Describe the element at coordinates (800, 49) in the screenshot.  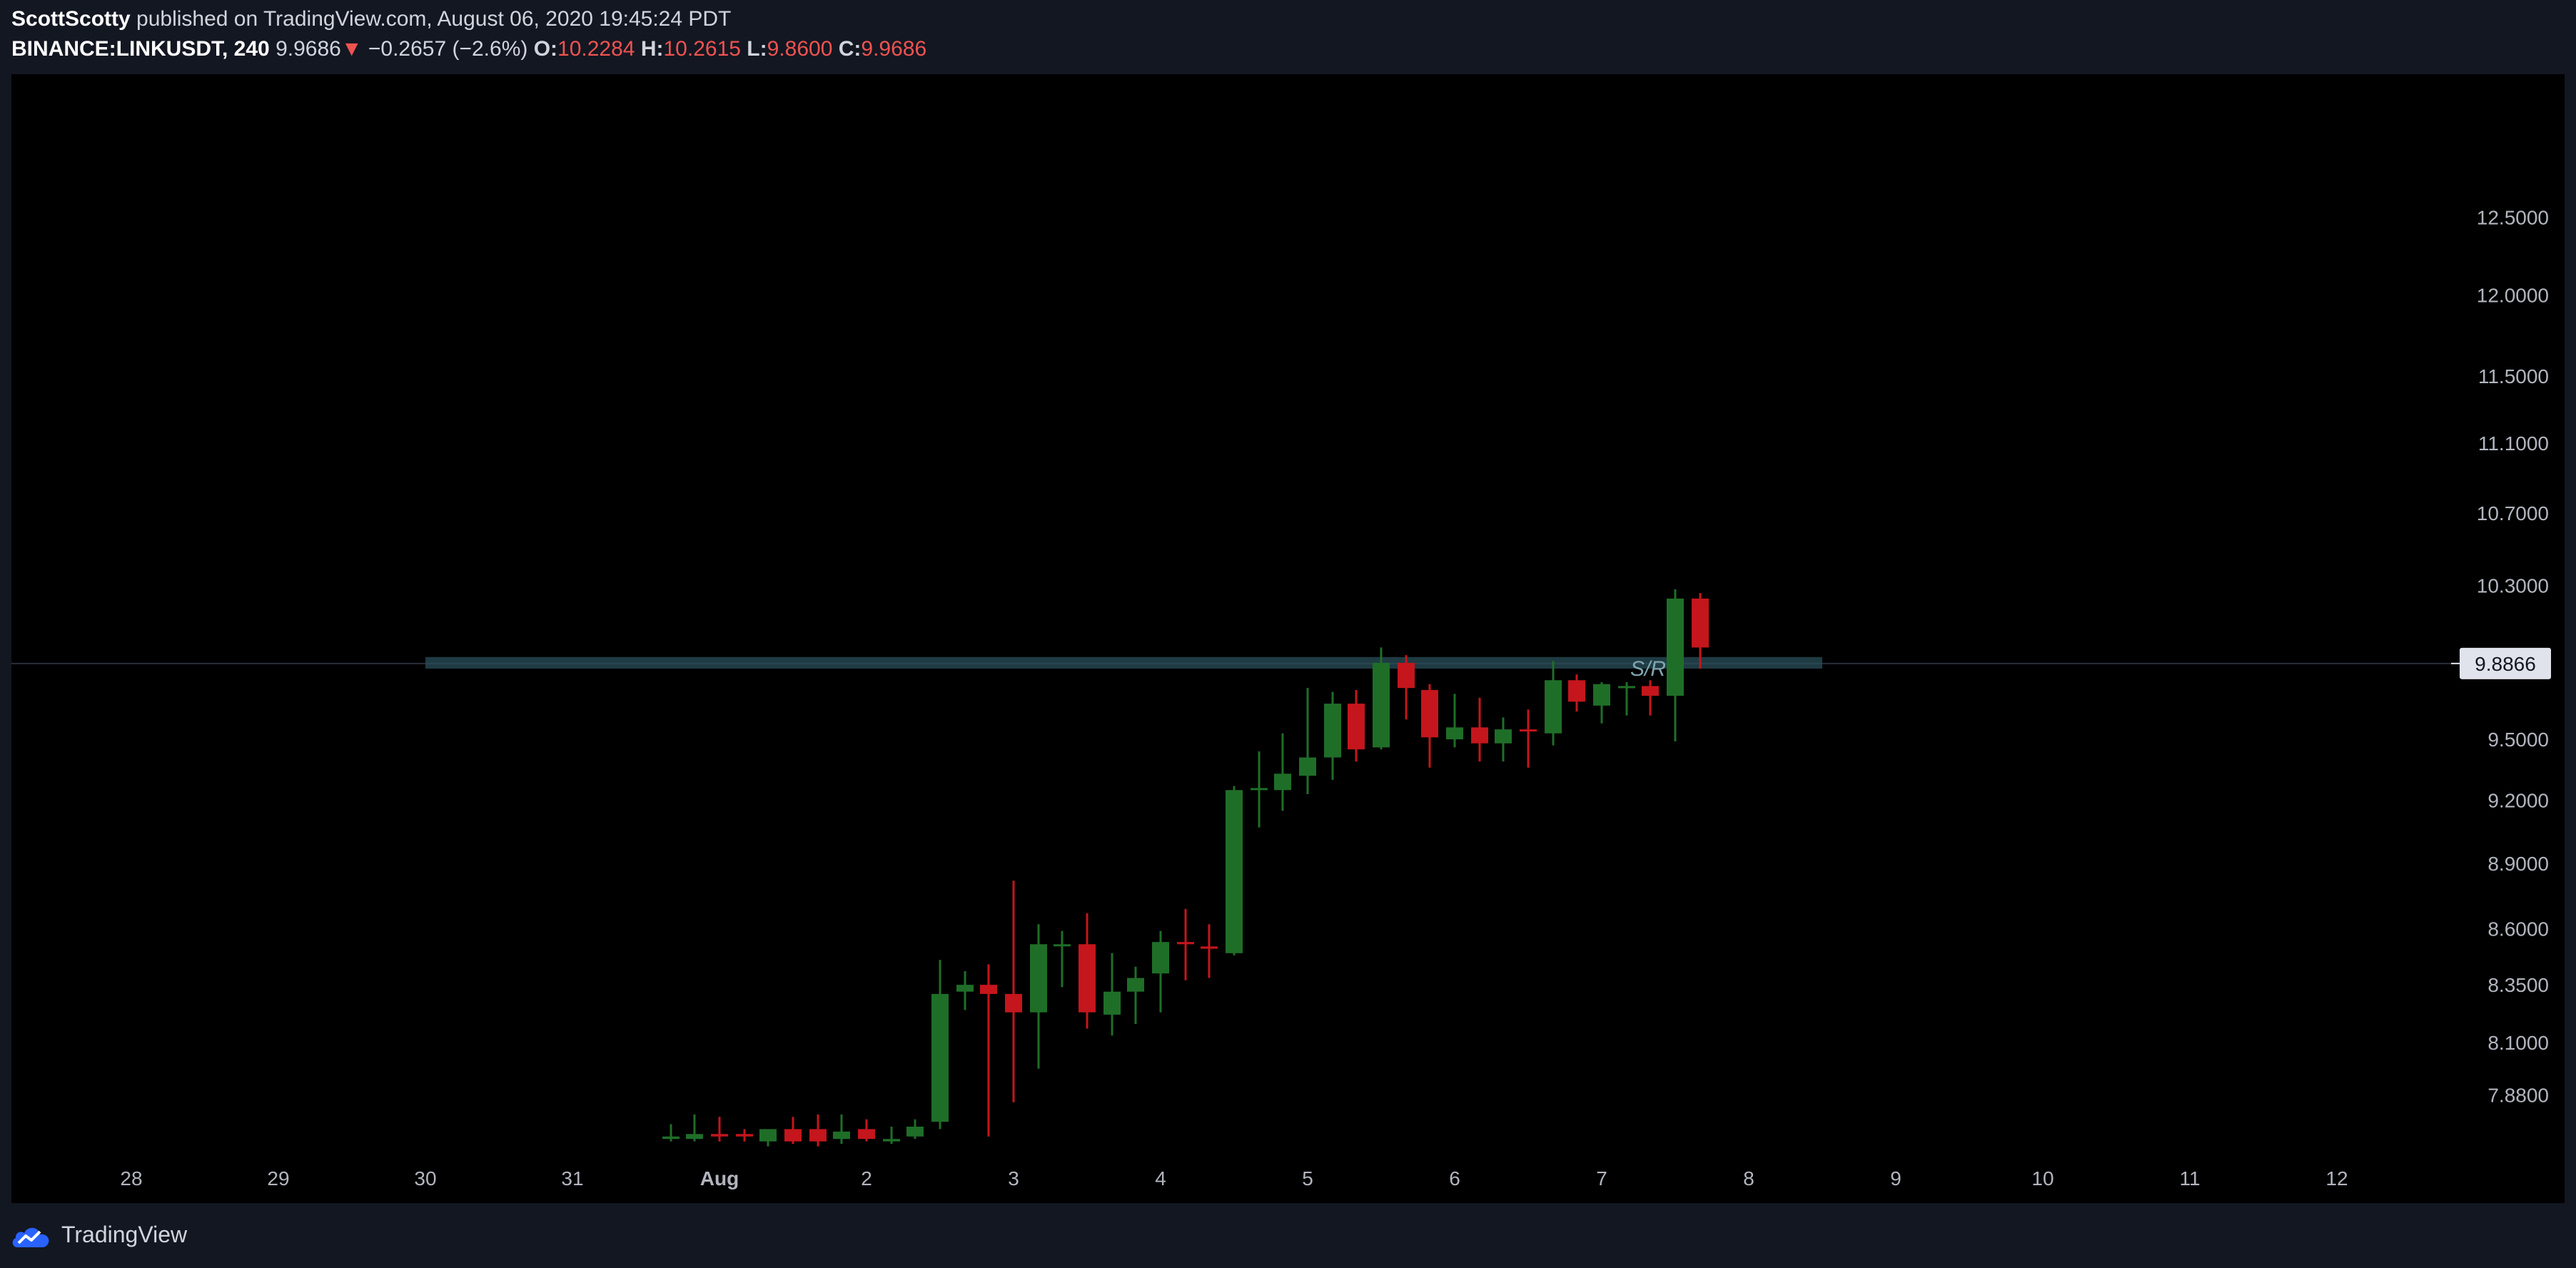
I see `low-value: 9.8600` at that location.